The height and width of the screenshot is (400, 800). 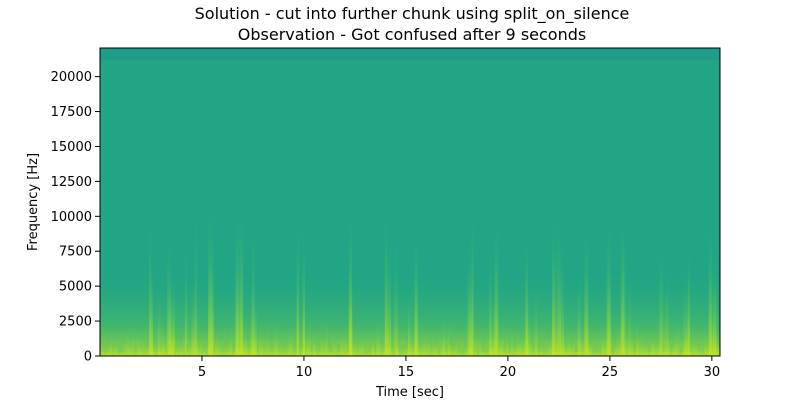 What do you see at coordinates (712, 372) in the screenshot?
I see `x-tick-label: 30` at bounding box center [712, 372].